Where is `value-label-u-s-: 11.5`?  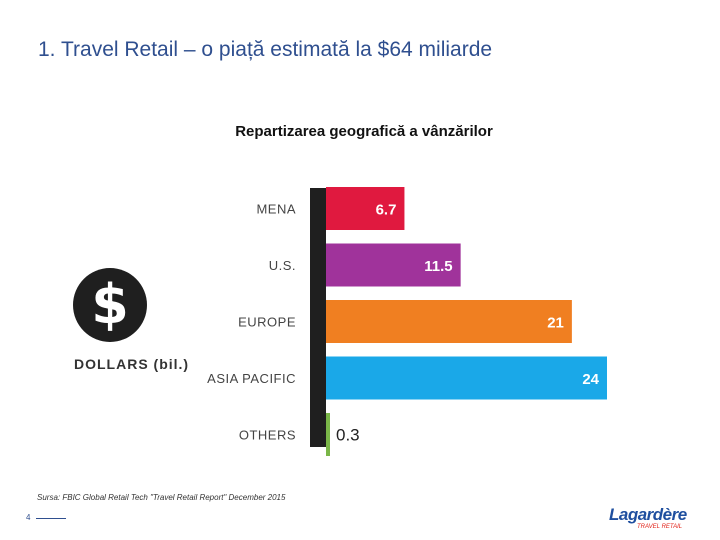 value-label-u-s-: 11.5 is located at coordinates (438, 266).